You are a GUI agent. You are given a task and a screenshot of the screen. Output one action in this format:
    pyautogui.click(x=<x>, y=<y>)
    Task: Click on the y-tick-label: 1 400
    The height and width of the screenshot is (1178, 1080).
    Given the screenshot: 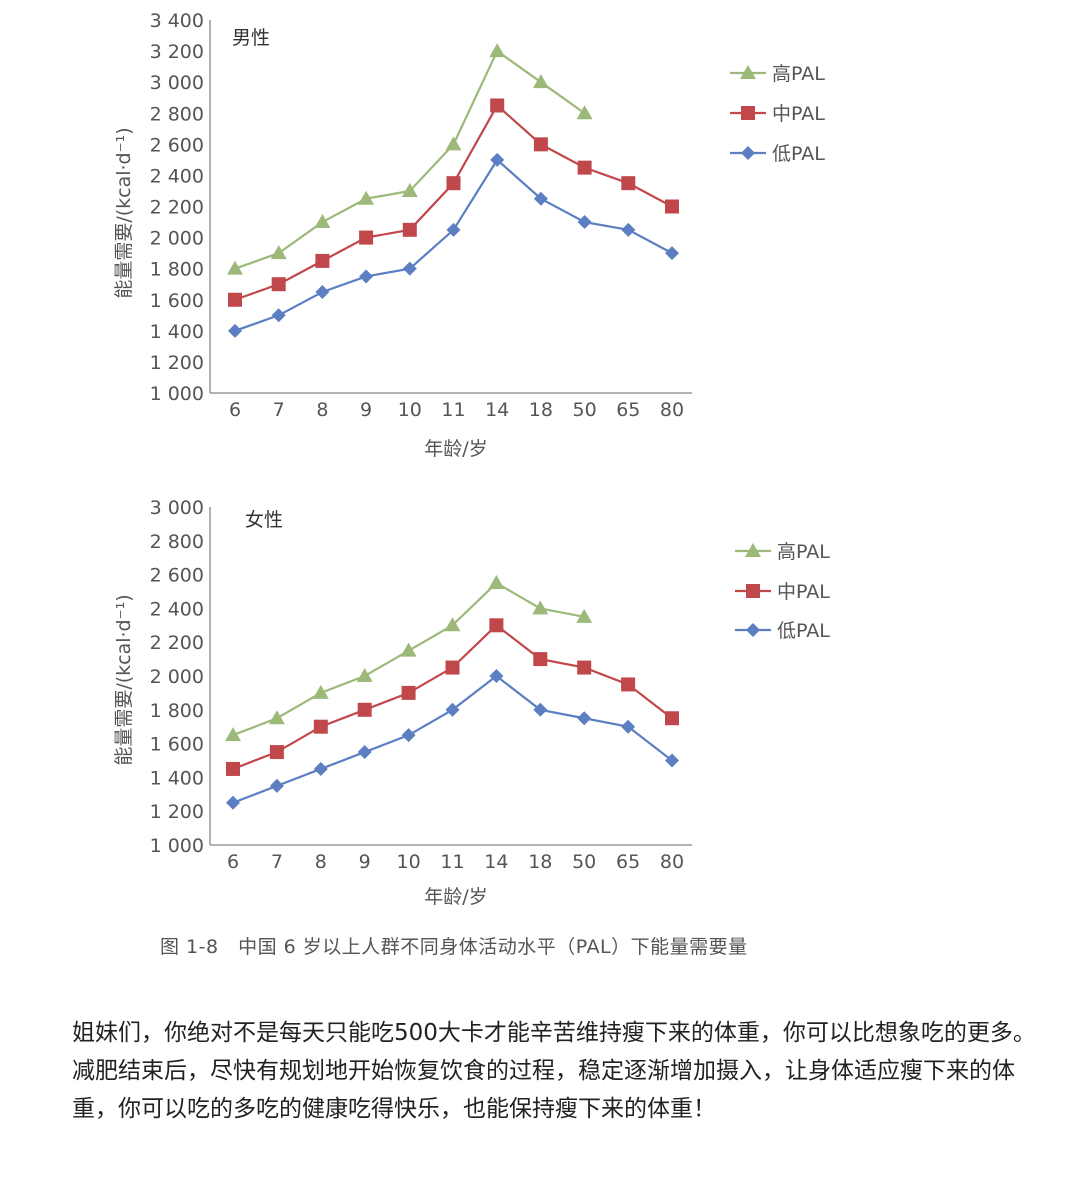 What is the action you would take?
    pyautogui.click(x=177, y=778)
    